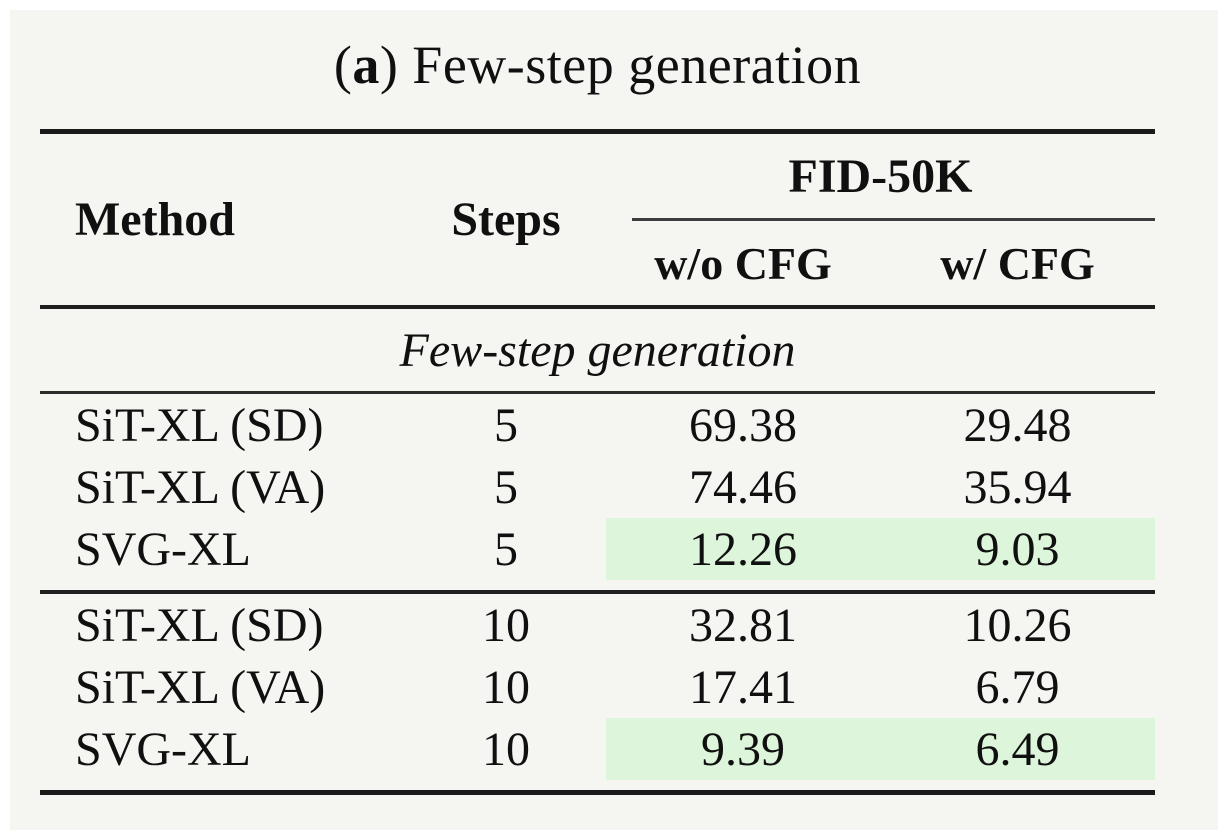  What do you see at coordinates (743, 549) in the screenshot?
I see `cell-fid-wo-cfg-highlighted: 12.26` at bounding box center [743, 549].